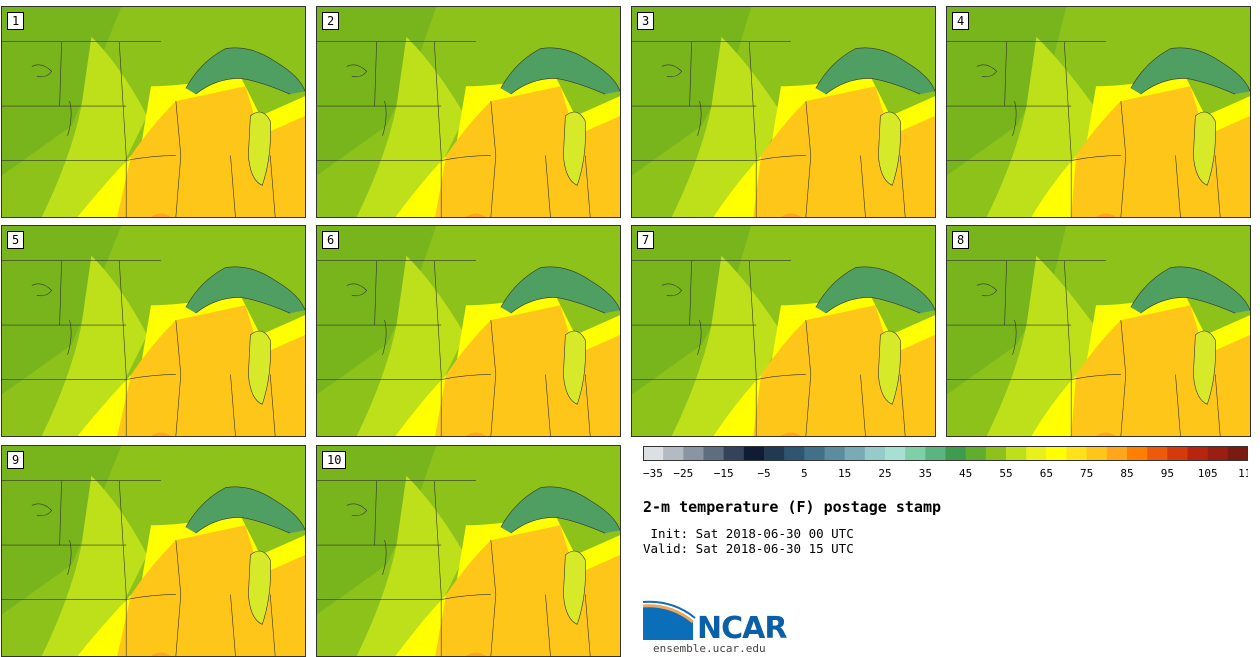  I want to click on panel-number: 1, so click(16, 21).